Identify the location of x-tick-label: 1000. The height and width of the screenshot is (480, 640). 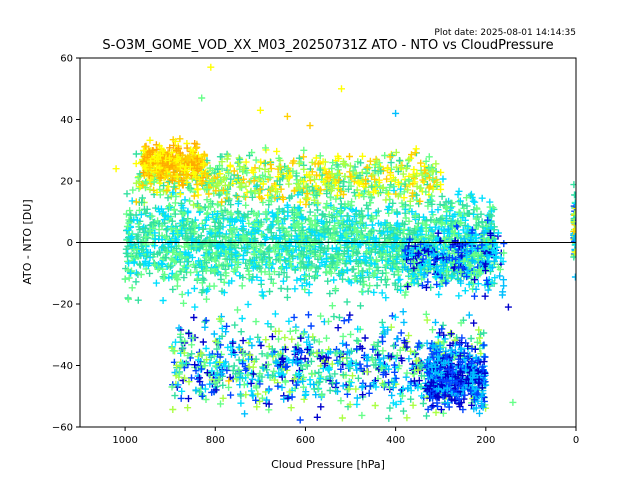
(124, 440).